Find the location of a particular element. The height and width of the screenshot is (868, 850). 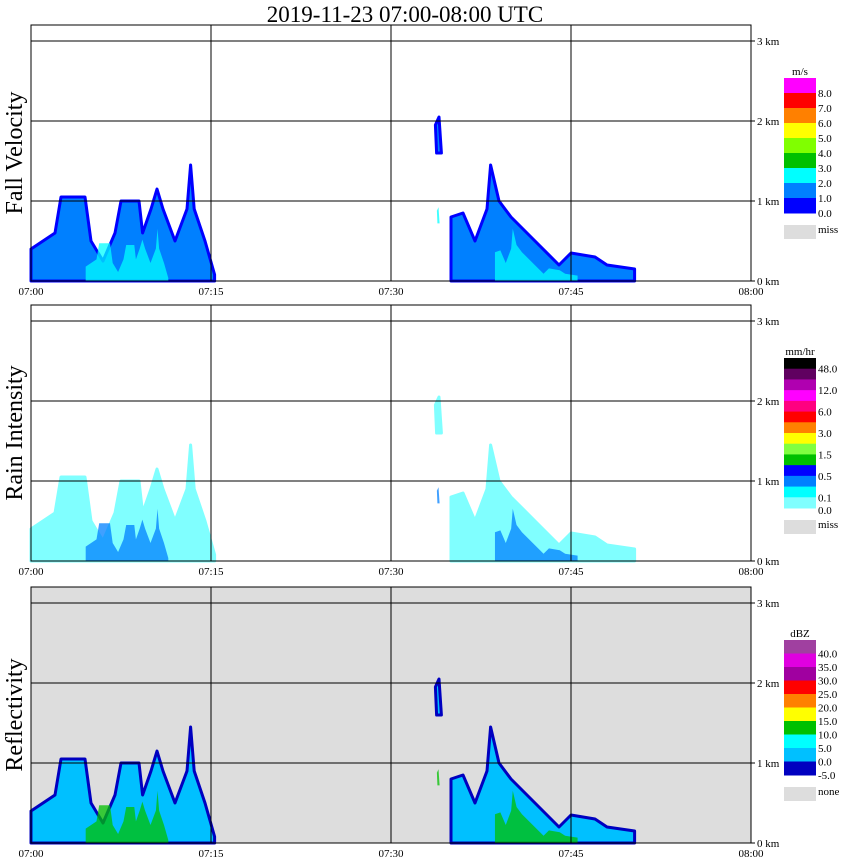

legend-label: 6.0 is located at coordinates (825, 413).